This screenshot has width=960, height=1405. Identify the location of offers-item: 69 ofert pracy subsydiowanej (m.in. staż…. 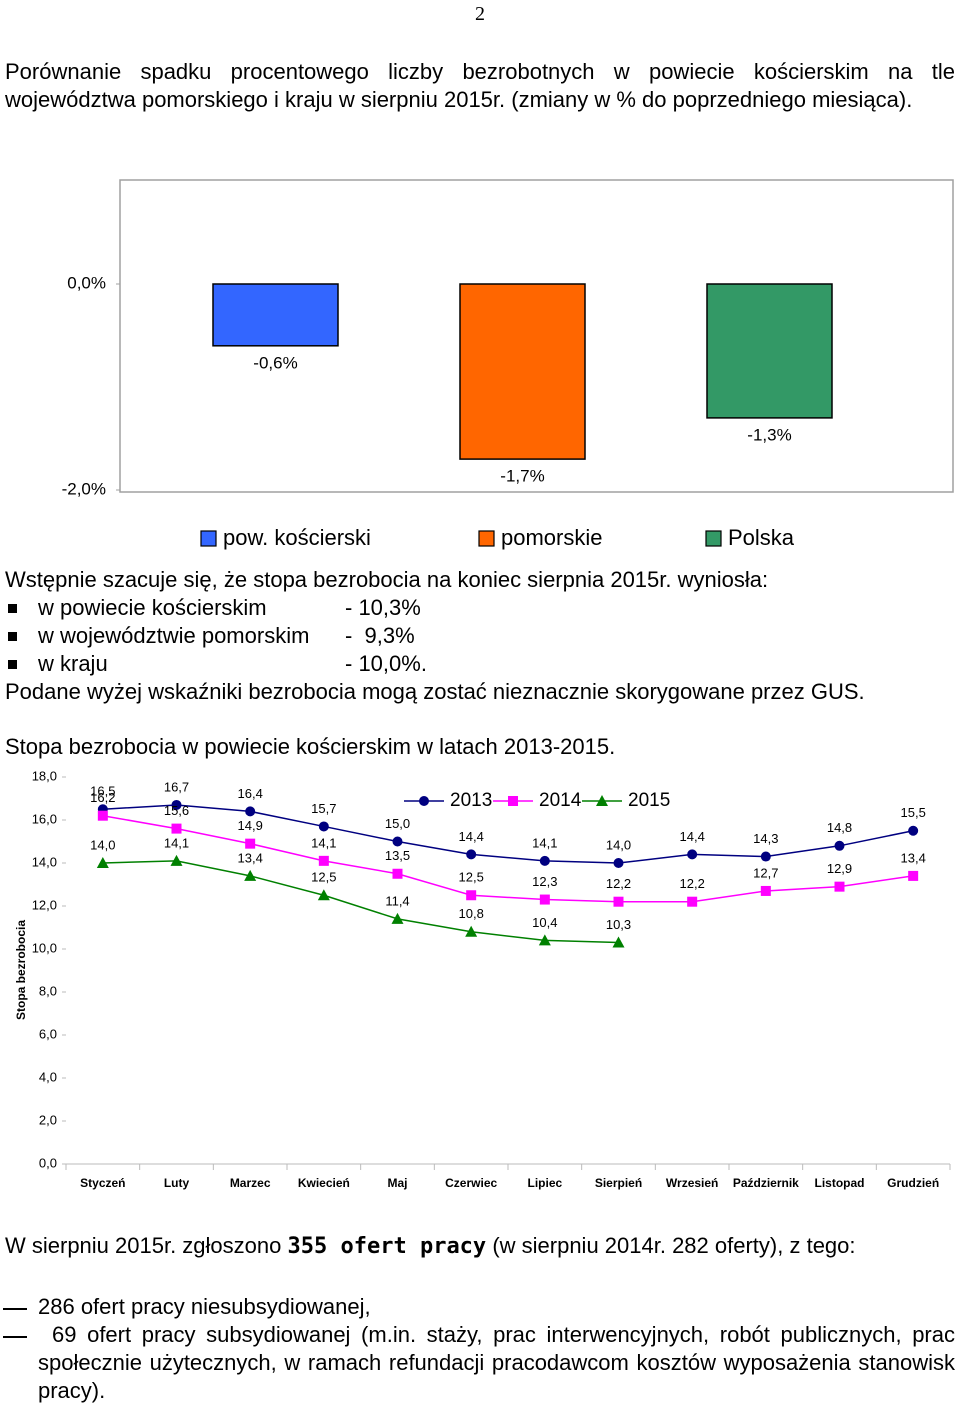
(496, 1362).